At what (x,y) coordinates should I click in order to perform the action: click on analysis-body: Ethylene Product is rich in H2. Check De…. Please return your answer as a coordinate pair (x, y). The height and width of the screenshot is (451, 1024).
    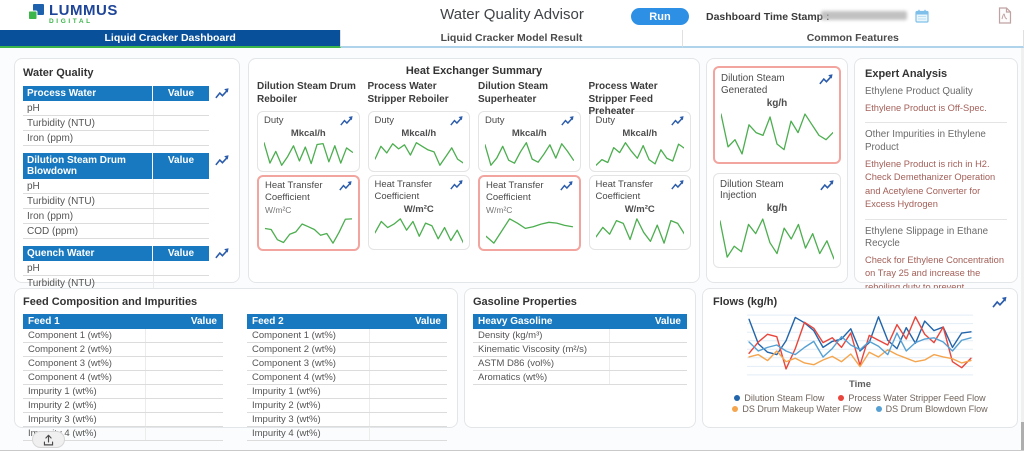
    Looking at the image, I should click on (930, 184).